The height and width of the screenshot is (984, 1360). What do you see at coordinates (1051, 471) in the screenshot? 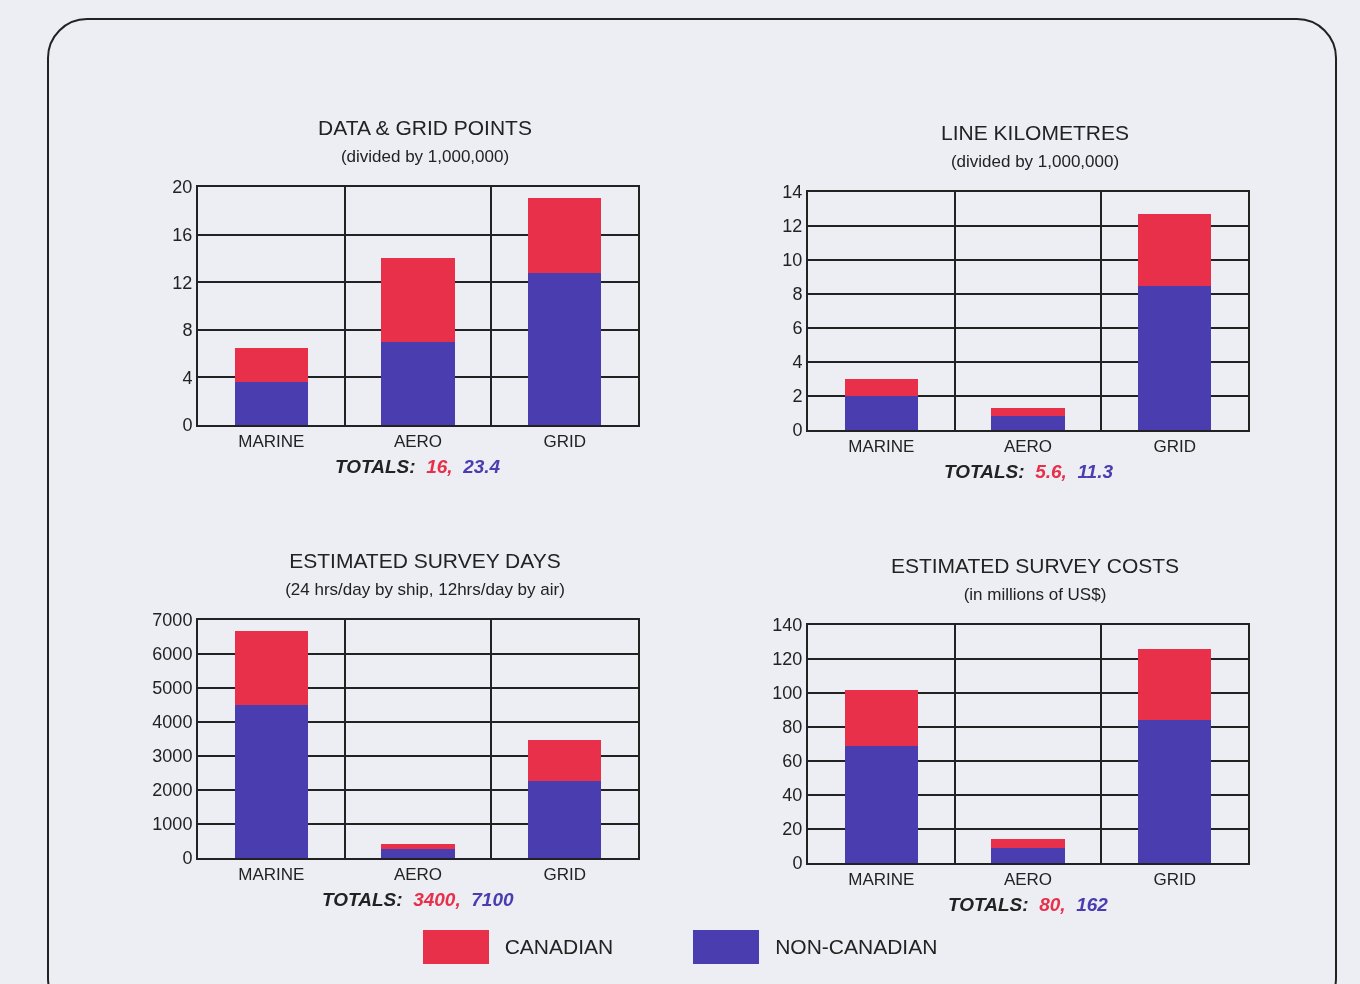
I see `text: 5.6,` at bounding box center [1051, 471].